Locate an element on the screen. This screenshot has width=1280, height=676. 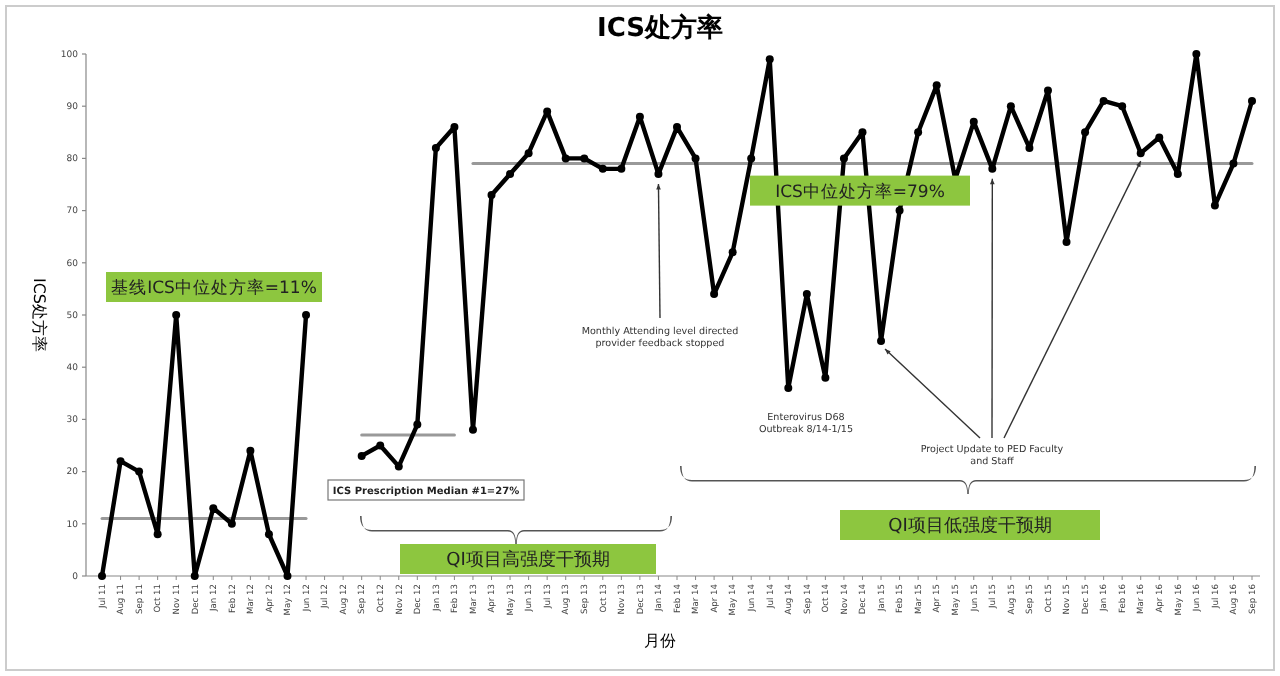
annotation: QI项目高强度干预期 is located at coordinates (528, 560).